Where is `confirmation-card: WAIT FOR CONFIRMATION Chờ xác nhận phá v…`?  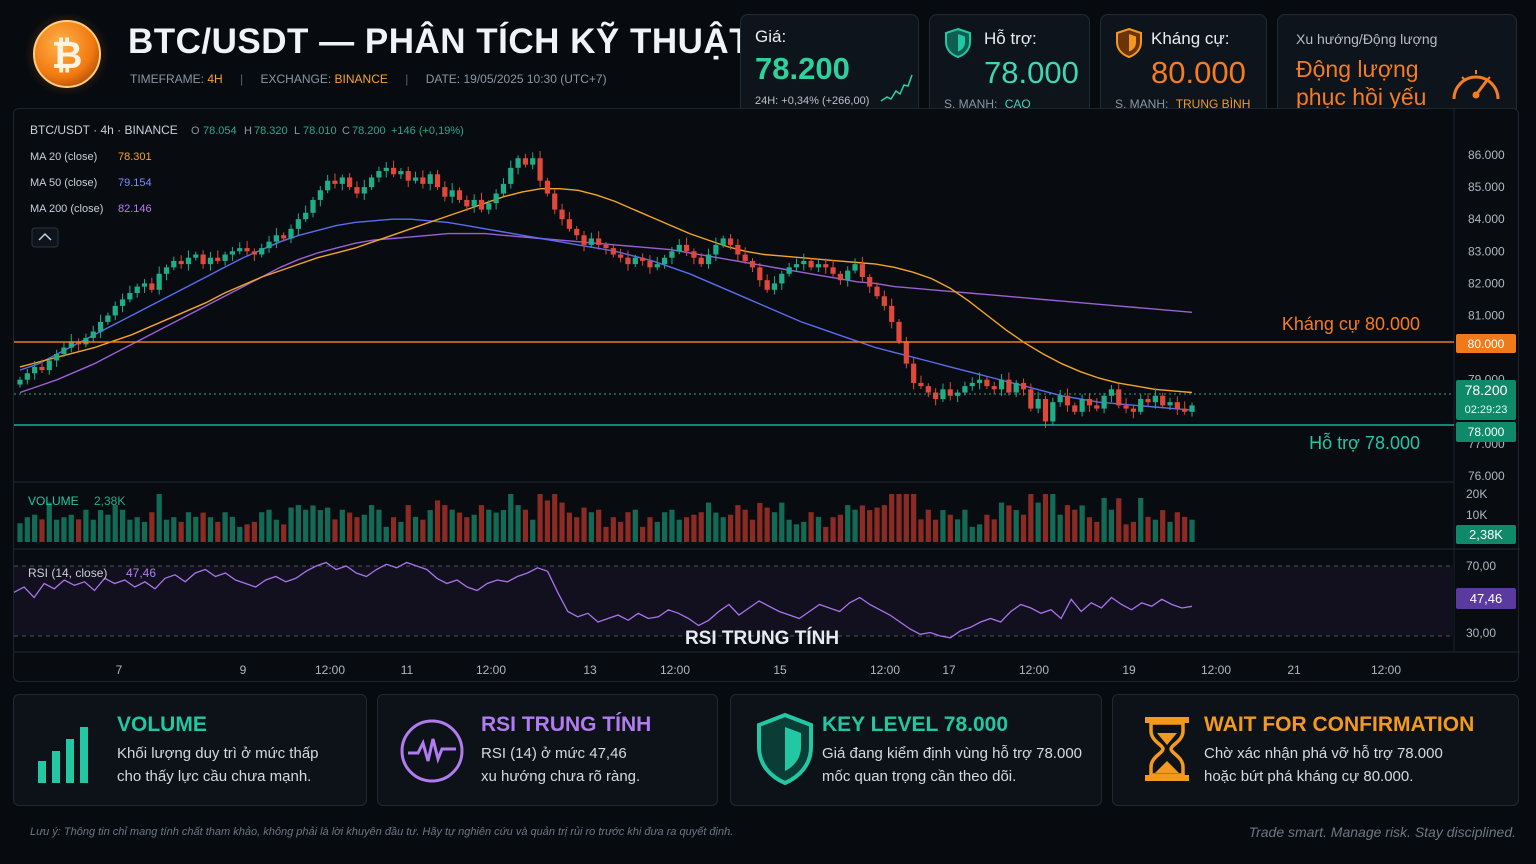
confirmation-card: WAIT FOR CONFIRMATION Chờ xác nhận phá v… is located at coordinates (1315, 750).